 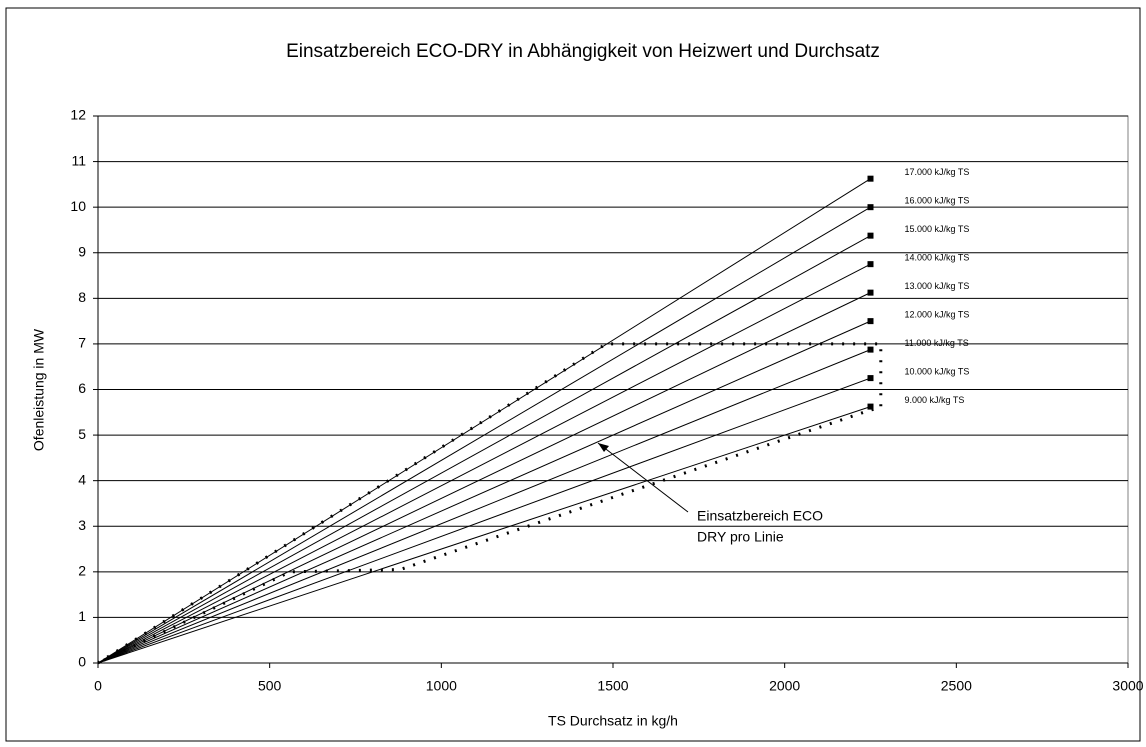 I want to click on series-label: 11.000 kJ/kg TS, so click(x=937, y=343).